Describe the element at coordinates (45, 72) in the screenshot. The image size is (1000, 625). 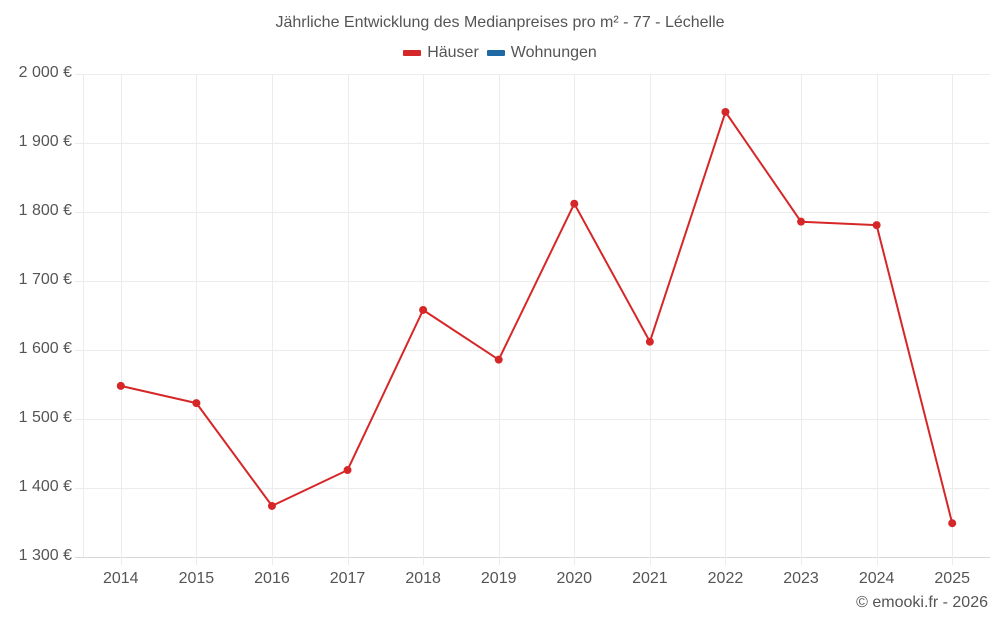
I see `y-tick-label: 2 000 €` at that location.